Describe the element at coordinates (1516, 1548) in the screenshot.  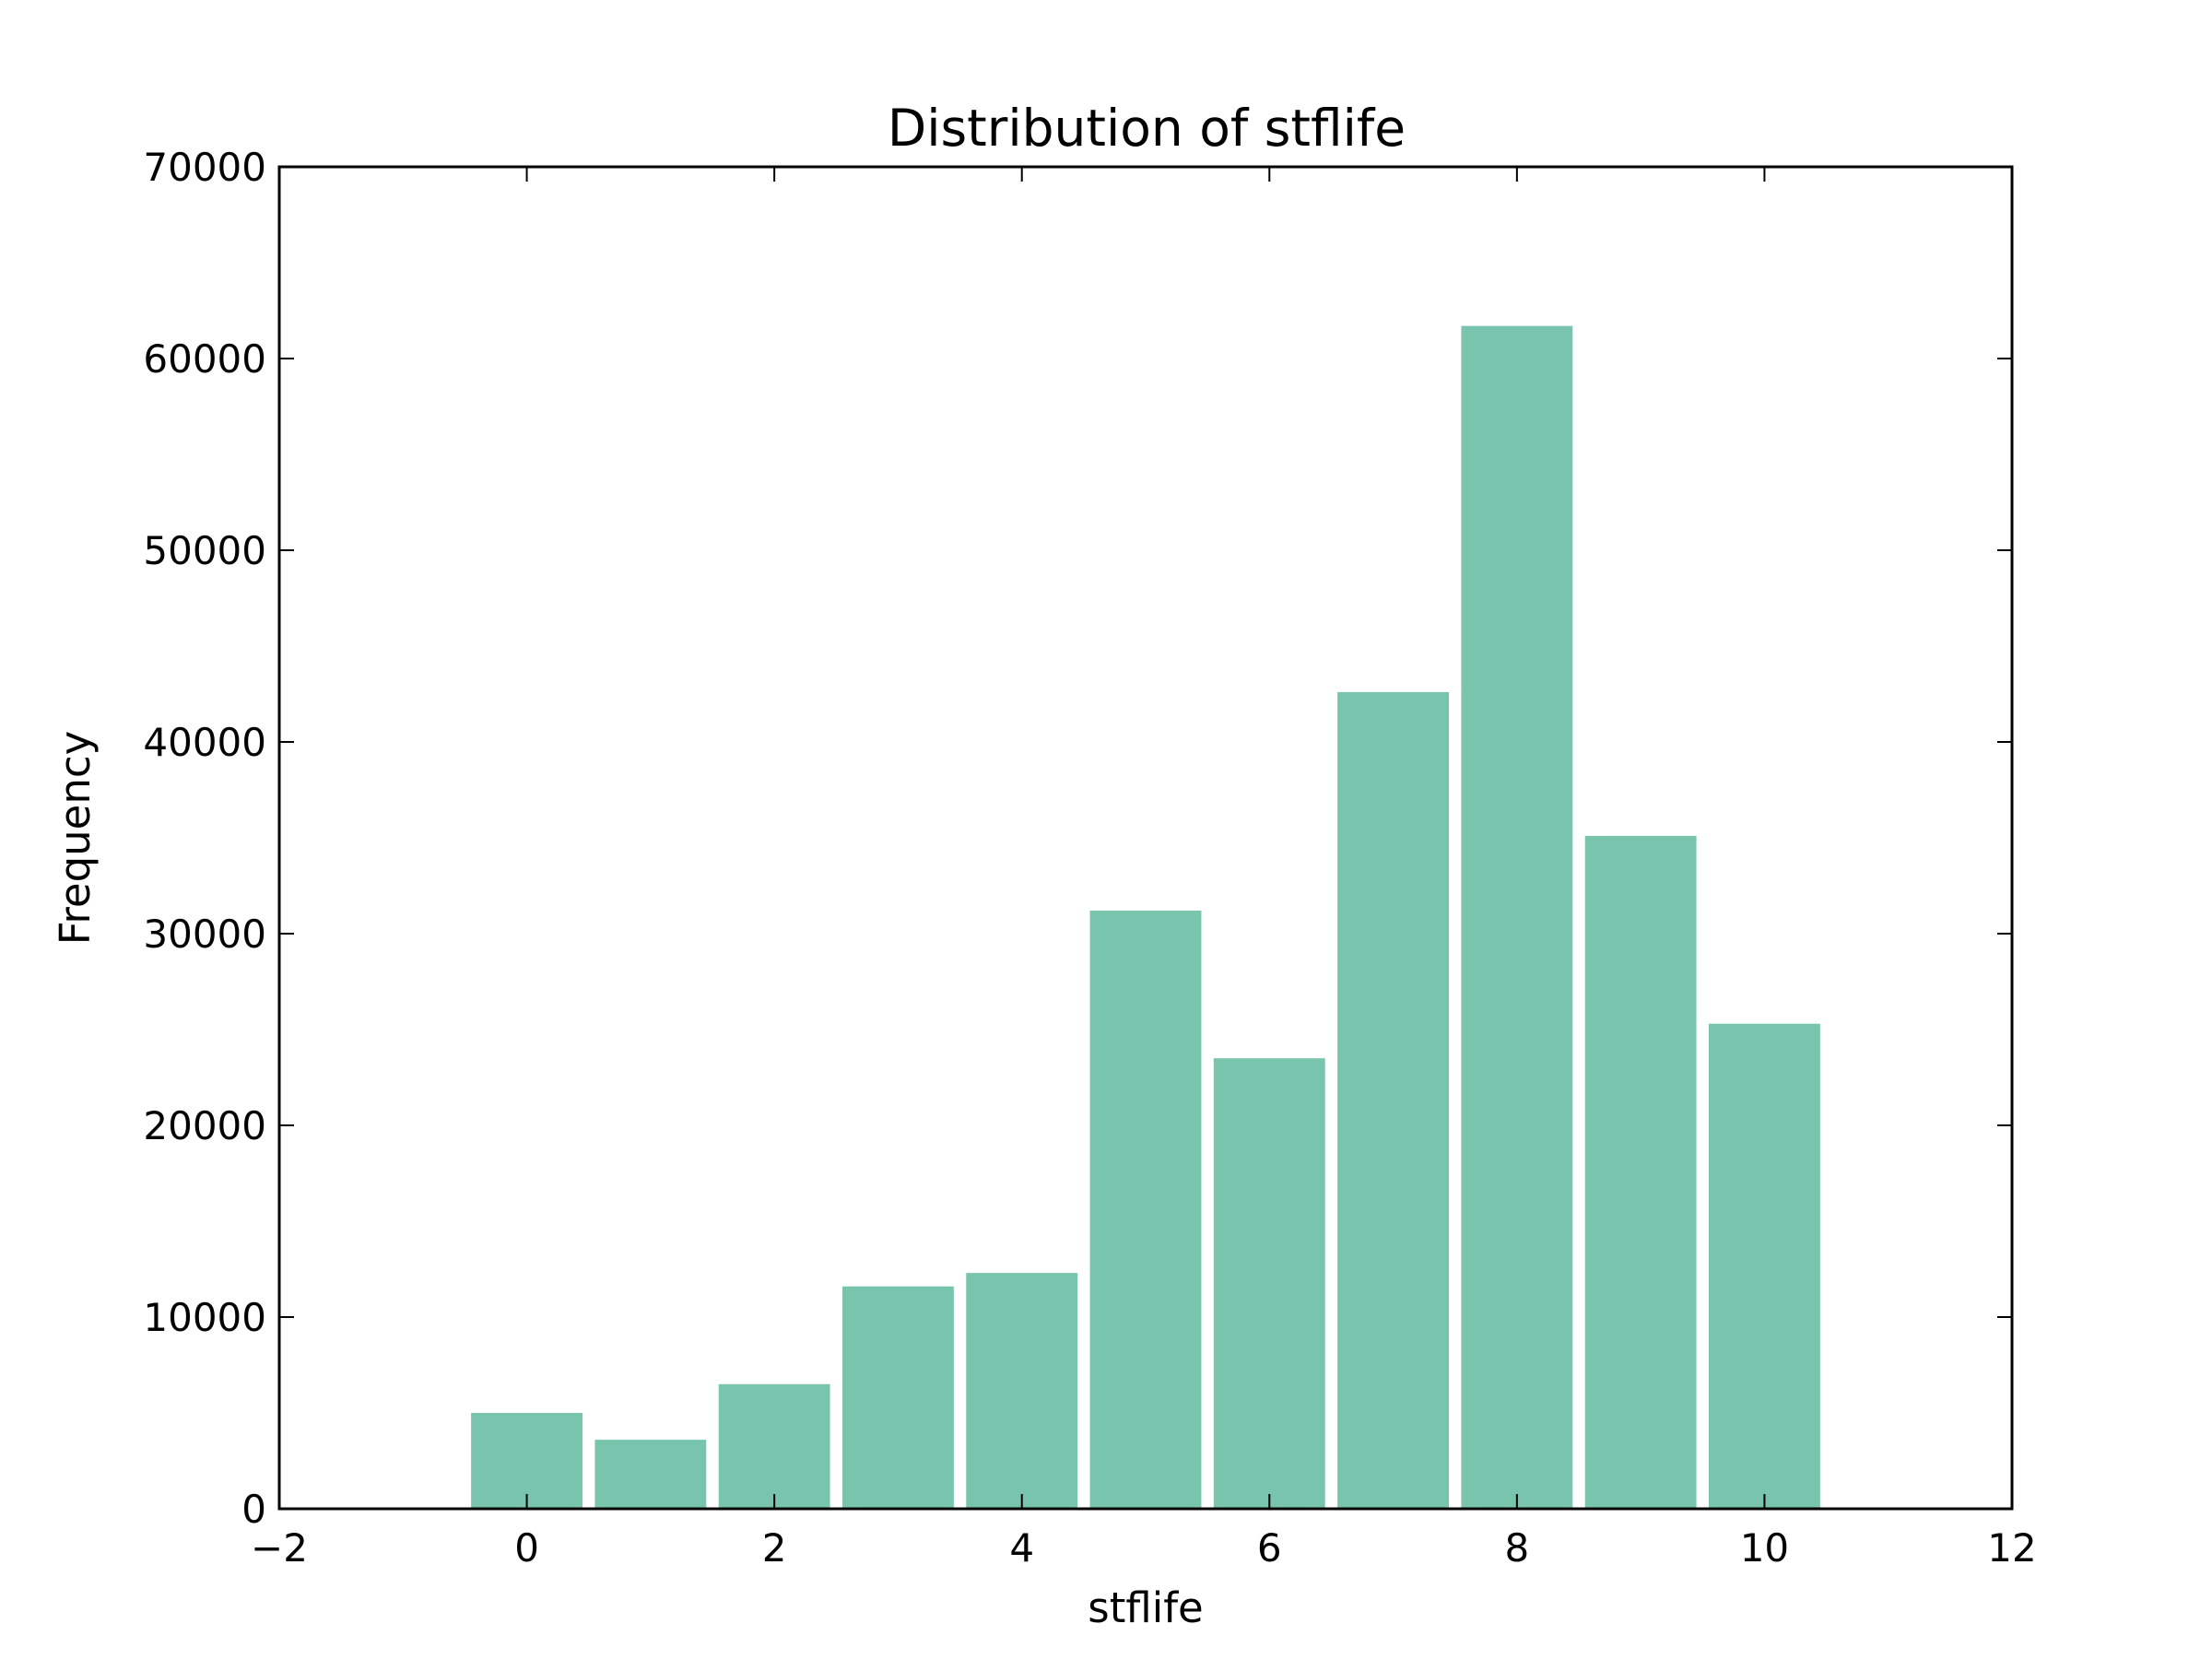
I see `x-tick-label: 8` at that location.